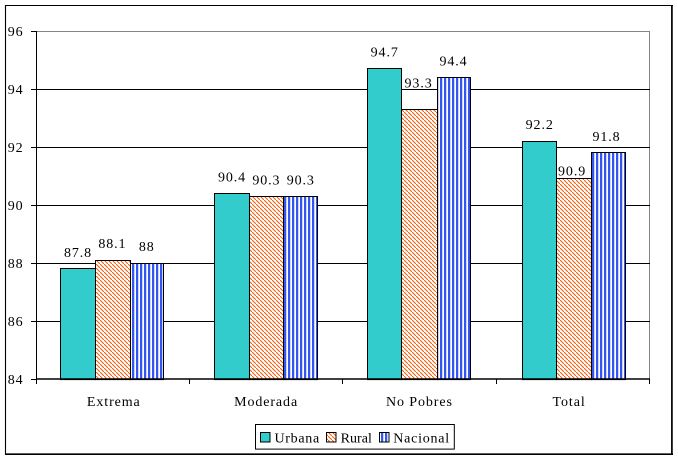 This screenshot has height=459, width=678. I want to click on svg-text: No Pobres, so click(419, 402).